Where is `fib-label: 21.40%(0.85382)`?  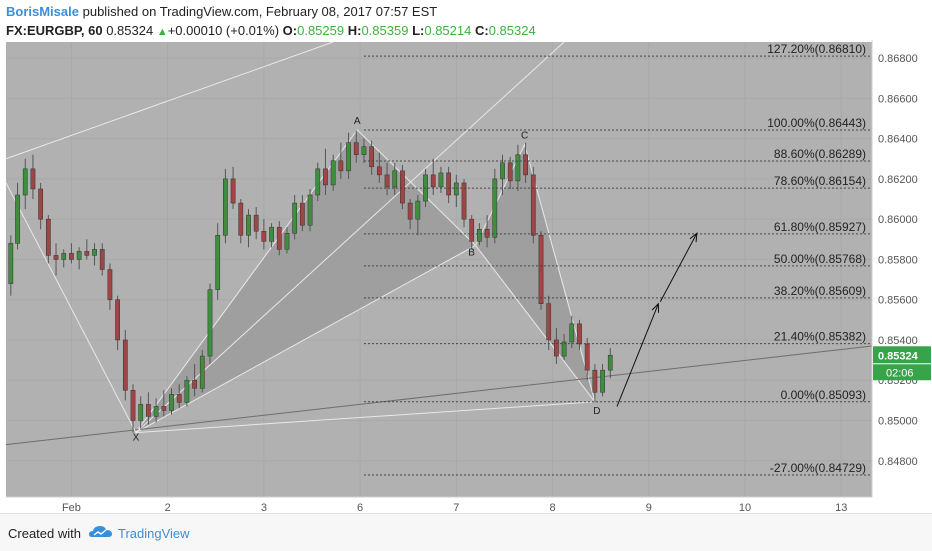
fib-label: 21.40%(0.85382) is located at coordinates (820, 337).